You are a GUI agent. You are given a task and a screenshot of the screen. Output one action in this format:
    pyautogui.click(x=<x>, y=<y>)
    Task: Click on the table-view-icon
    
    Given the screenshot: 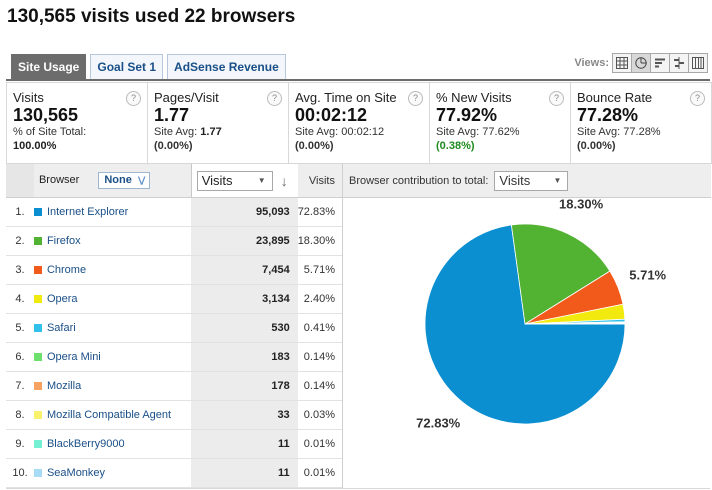 What is the action you would take?
    pyautogui.click(x=622, y=63)
    